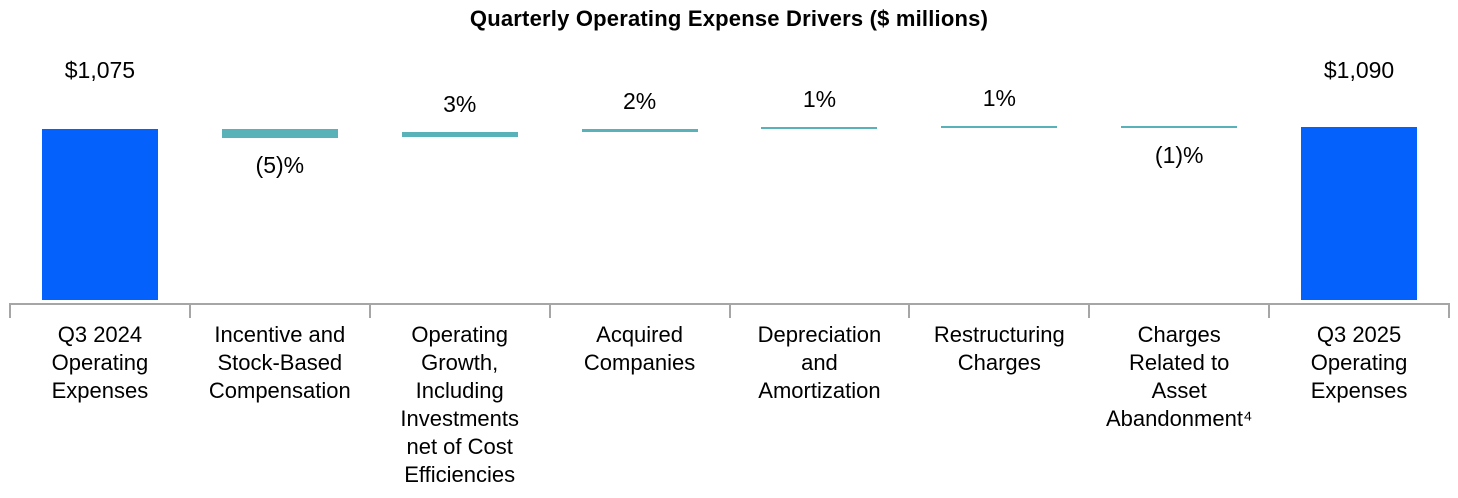 This screenshot has height=498, width=1458. I want to click on value-label: $1,090, so click(1359, 70).